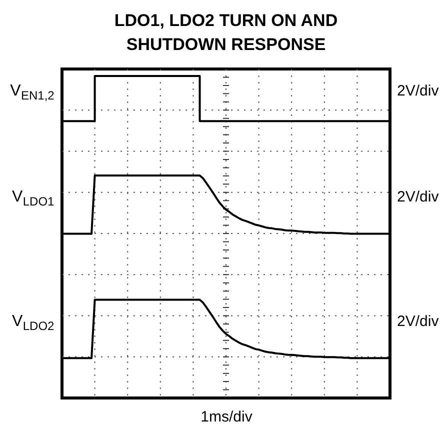 This screenshot has height=431, width=446. I want to click on x-axis-title: 1ms/div, so click(226, 417).